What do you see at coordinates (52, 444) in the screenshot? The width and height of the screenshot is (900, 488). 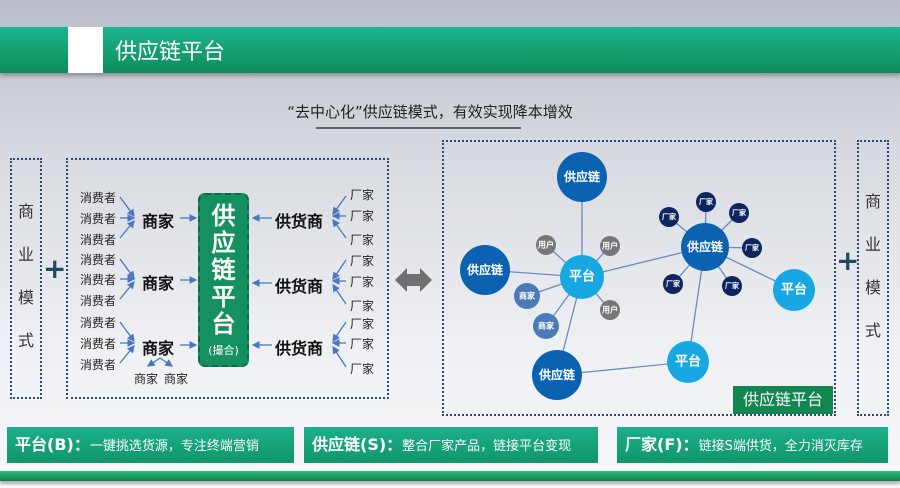 I see `card-key: 平台(B)：` at bounding box center [52, 444].